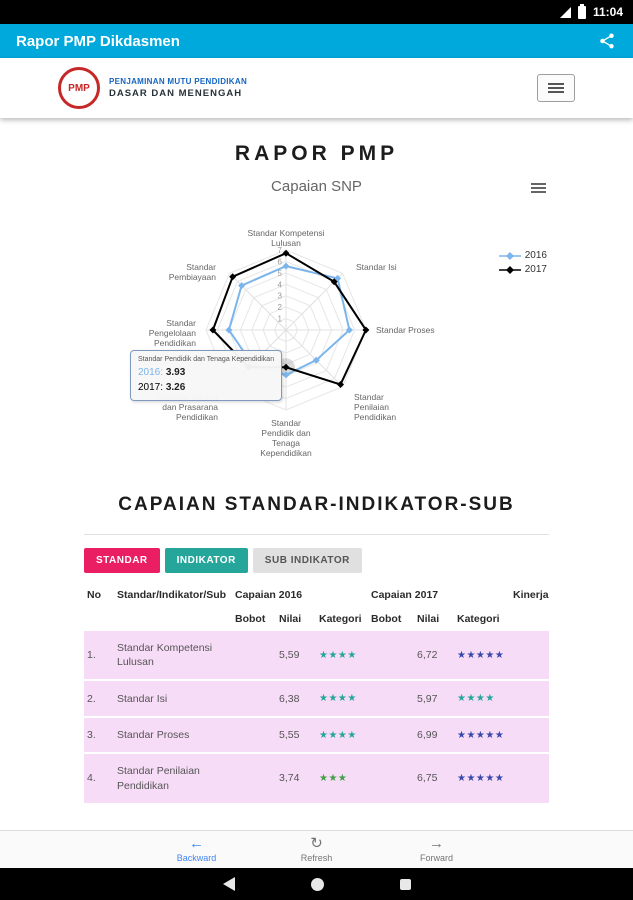 This screenshot has width=633, height=900. Describe the element at coordinates (405, 595) in the screenshot. I see `header-capaian-2017: Capaian 2017` at that location.